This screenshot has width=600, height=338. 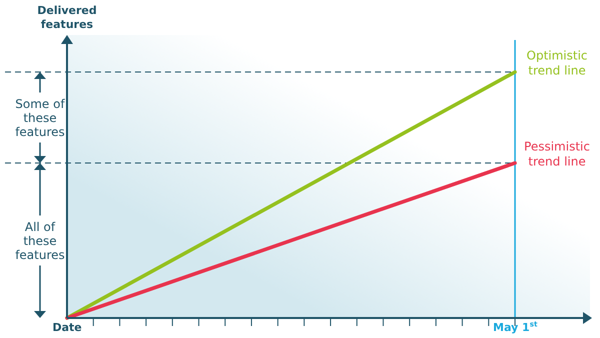 I want to click on series-label: Optimistic trend line, so click(x=557, y=63).